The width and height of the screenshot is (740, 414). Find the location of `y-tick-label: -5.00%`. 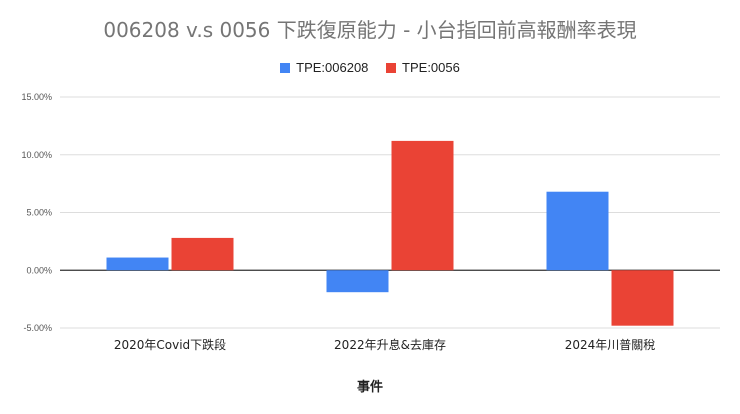

y-tick-label: -5.00% is located at coordinates (37, 328).